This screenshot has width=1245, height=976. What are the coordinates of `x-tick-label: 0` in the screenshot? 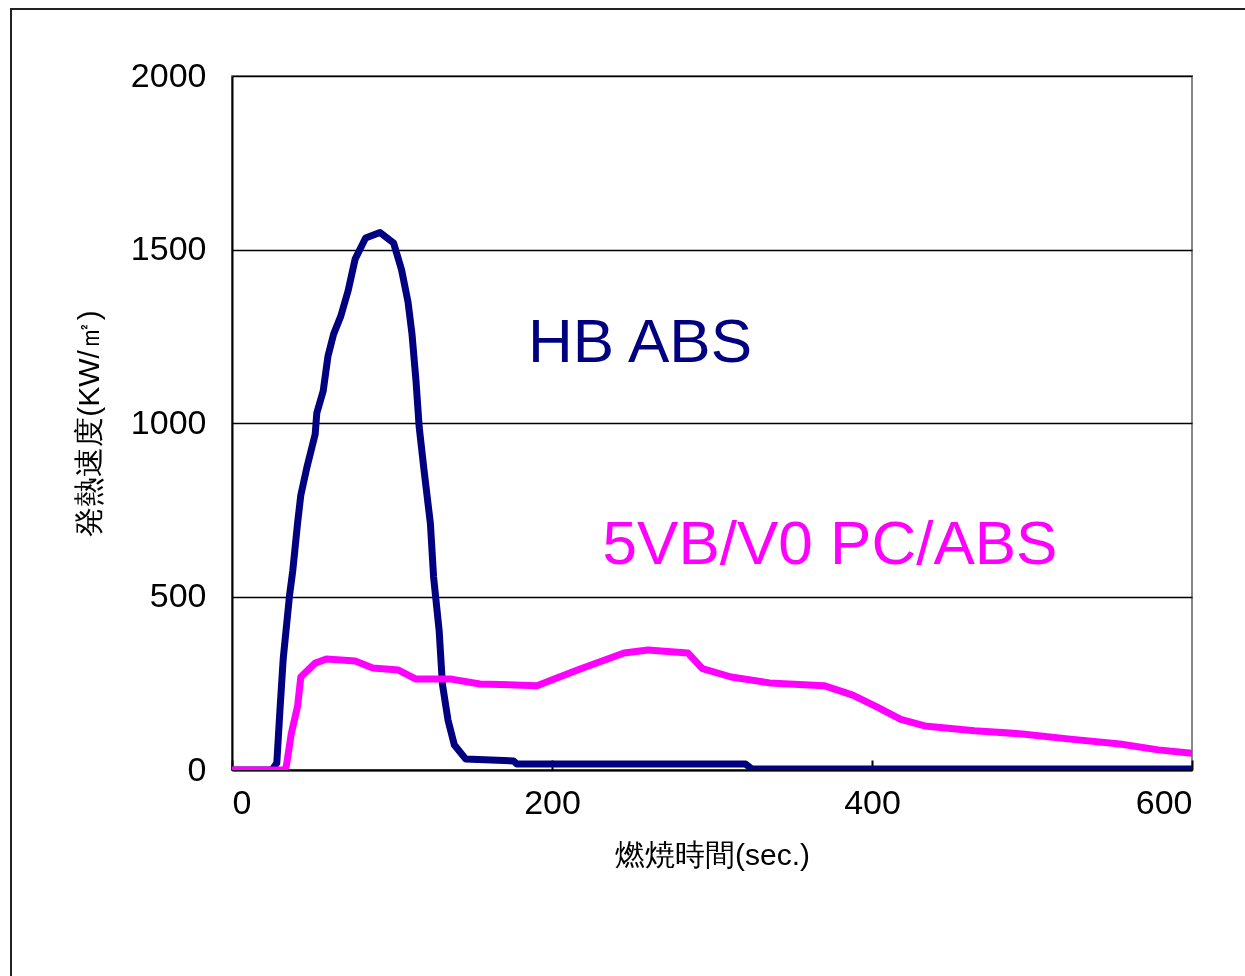 It's located at (242, 801).